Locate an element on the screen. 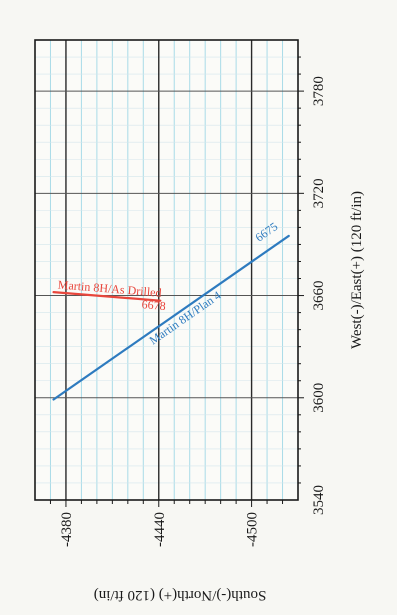 The image size is (397, 615). east-tick-label: 3780 is located at coordinates (319, 91).